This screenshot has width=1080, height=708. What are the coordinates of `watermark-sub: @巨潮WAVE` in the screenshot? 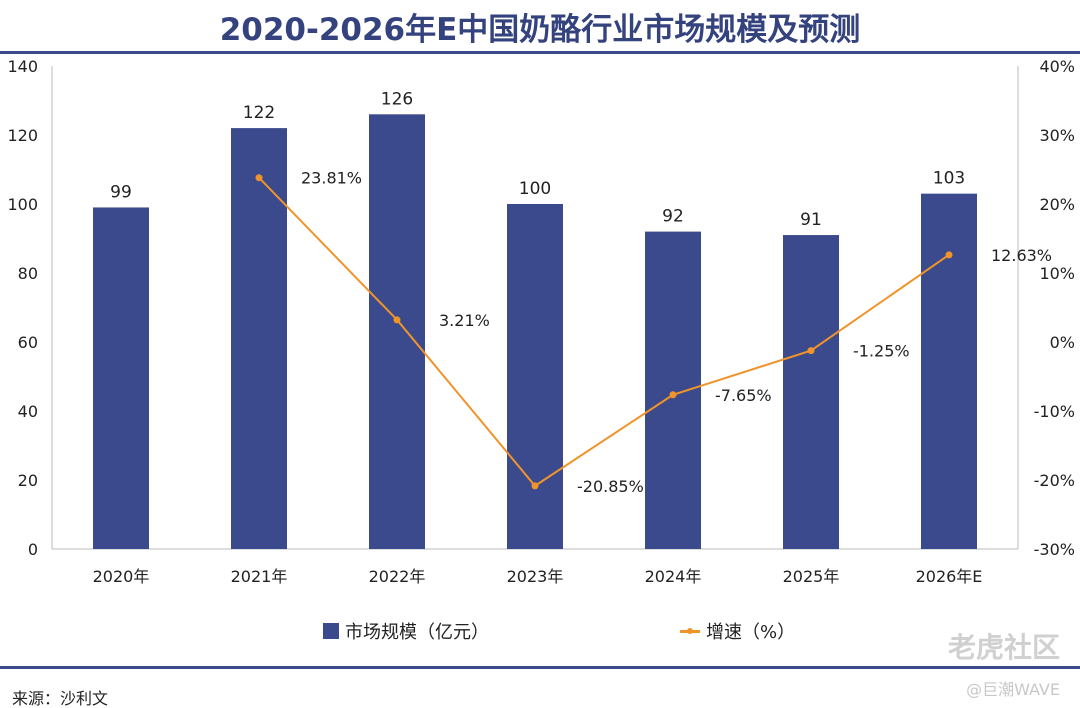 It's located at (1013, 689).